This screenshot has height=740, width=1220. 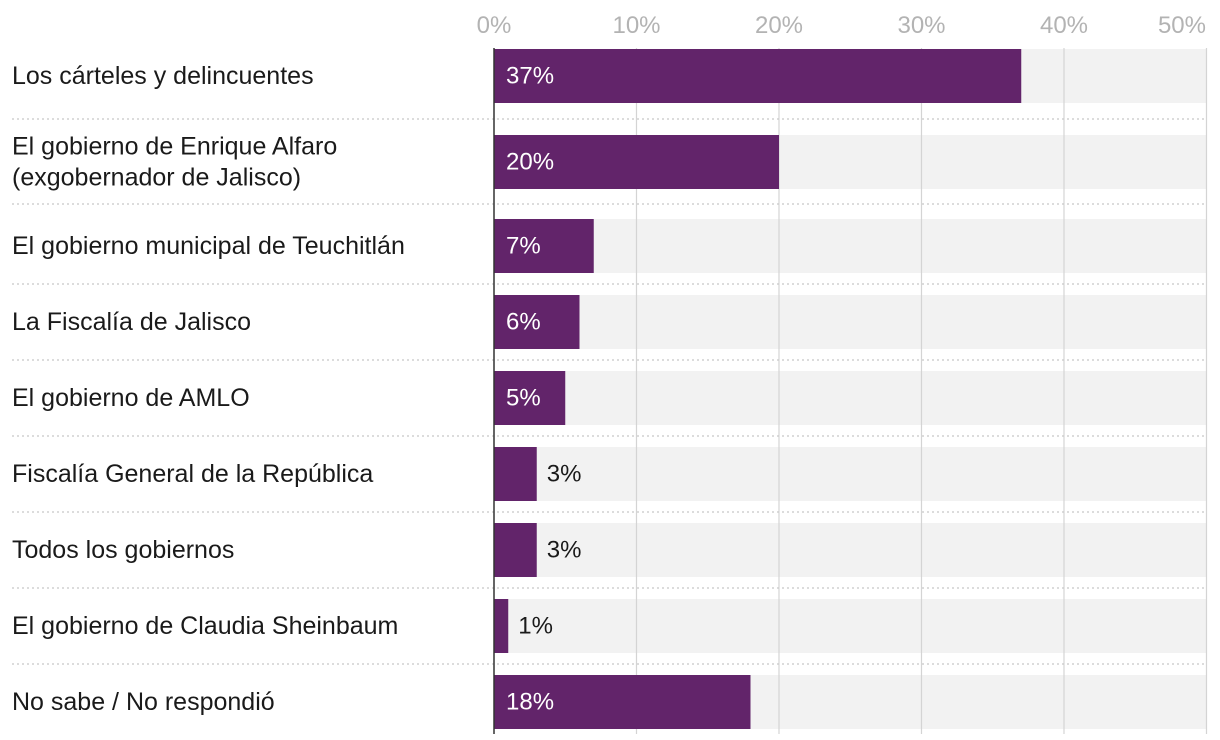 I want to click on category-label: El gobierno municipal de Teuchitlán, so click(x=208, y=246).